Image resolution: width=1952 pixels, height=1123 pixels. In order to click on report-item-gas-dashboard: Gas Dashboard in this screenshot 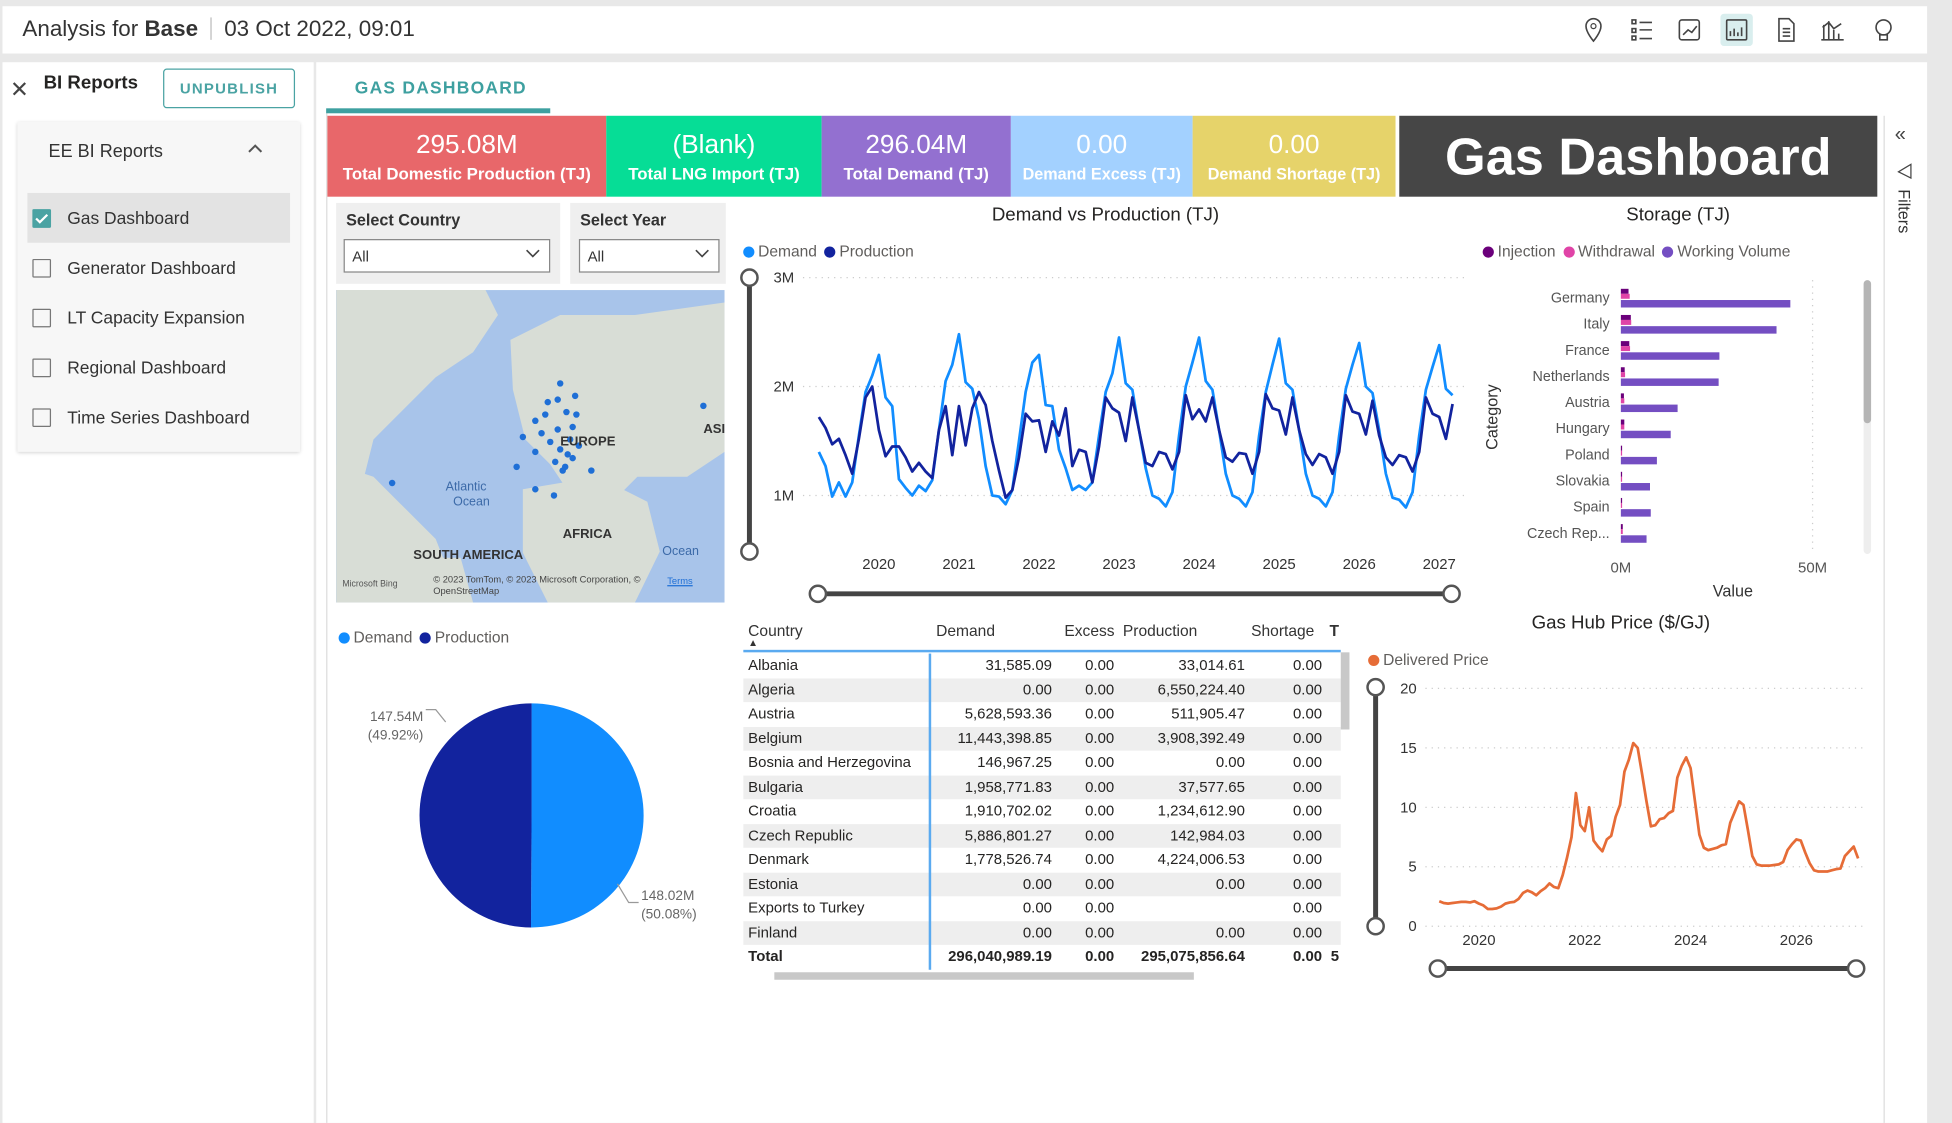, I will do `click(159, 217)`.